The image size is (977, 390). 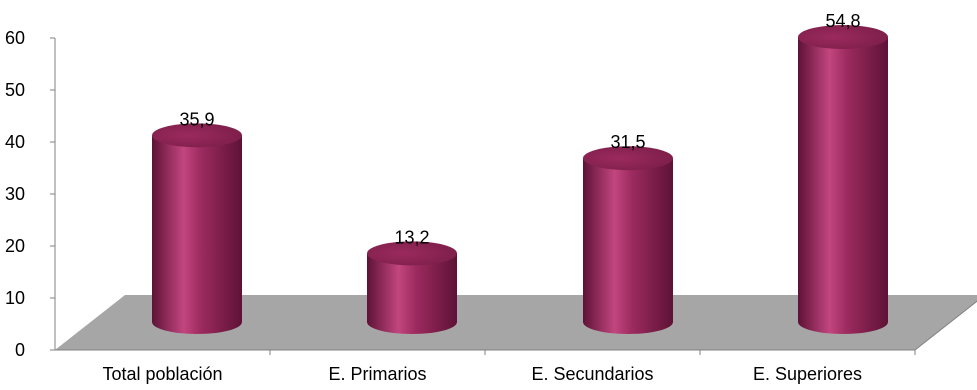 What do you see at coordinates (30, 194) in the screenshot?
I see `y-axis-ticks: 0 10 20 30 40 50 60` at bounding box center [30, 194].